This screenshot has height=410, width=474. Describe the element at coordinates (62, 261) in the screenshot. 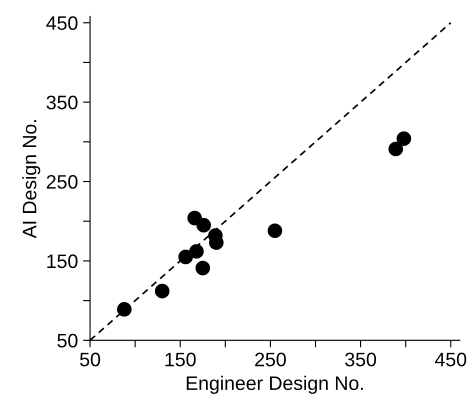

I see `y-tick-label: 150` at that location.